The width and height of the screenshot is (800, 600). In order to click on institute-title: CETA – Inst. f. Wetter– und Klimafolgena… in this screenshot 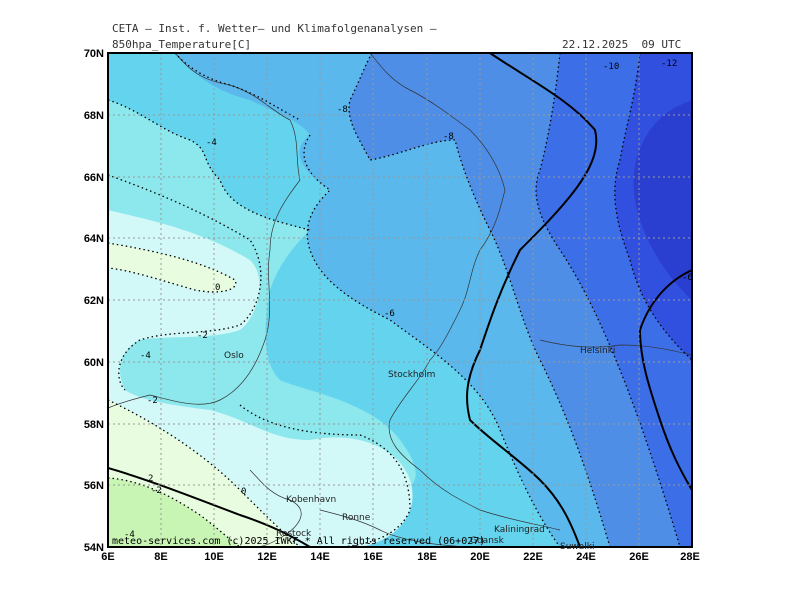, I will do `click(274, 28)`.